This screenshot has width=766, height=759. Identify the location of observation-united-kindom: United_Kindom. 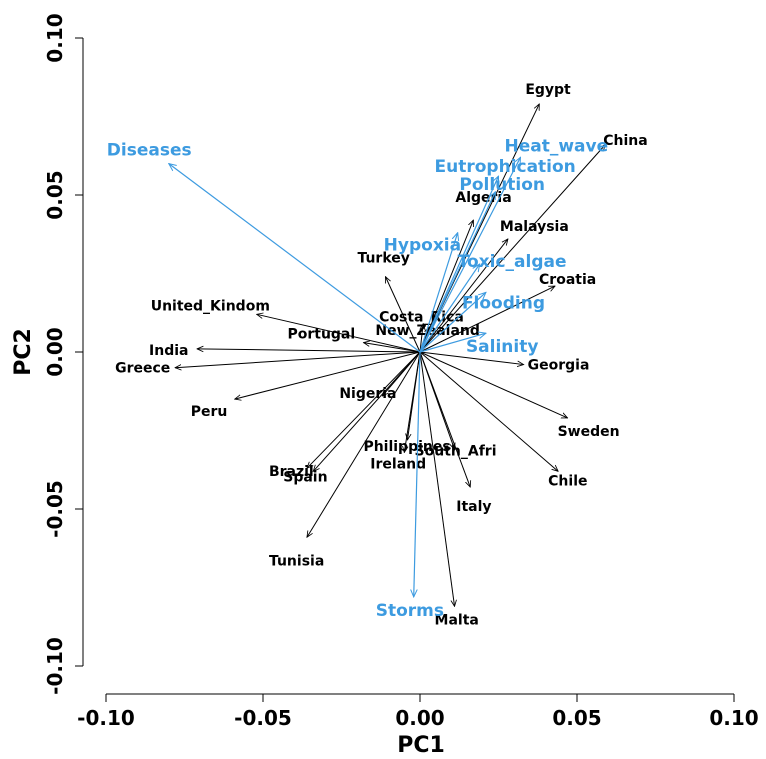
(286, 325).